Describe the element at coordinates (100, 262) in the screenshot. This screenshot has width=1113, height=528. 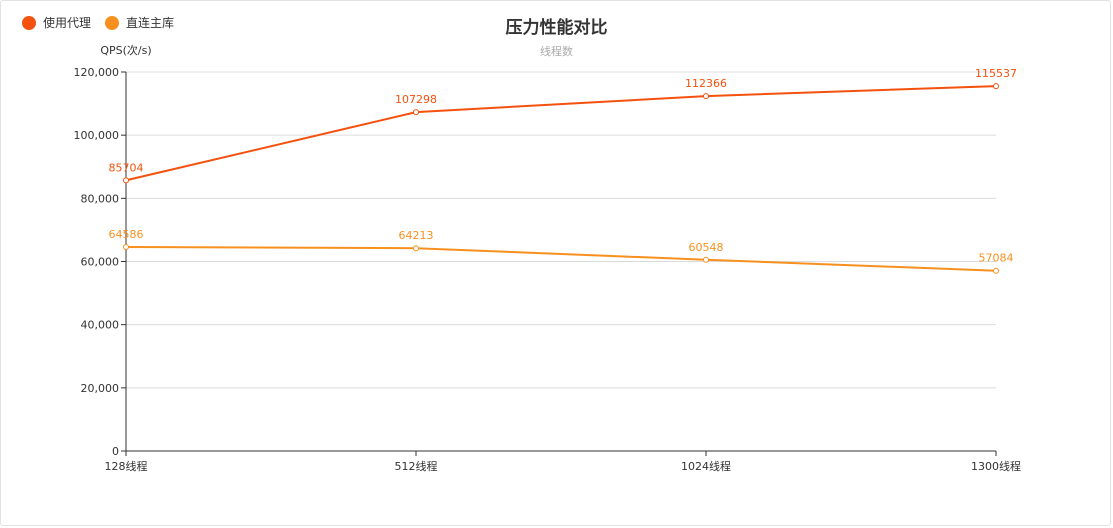
I see `y-tick-label: 60,000` at that location.